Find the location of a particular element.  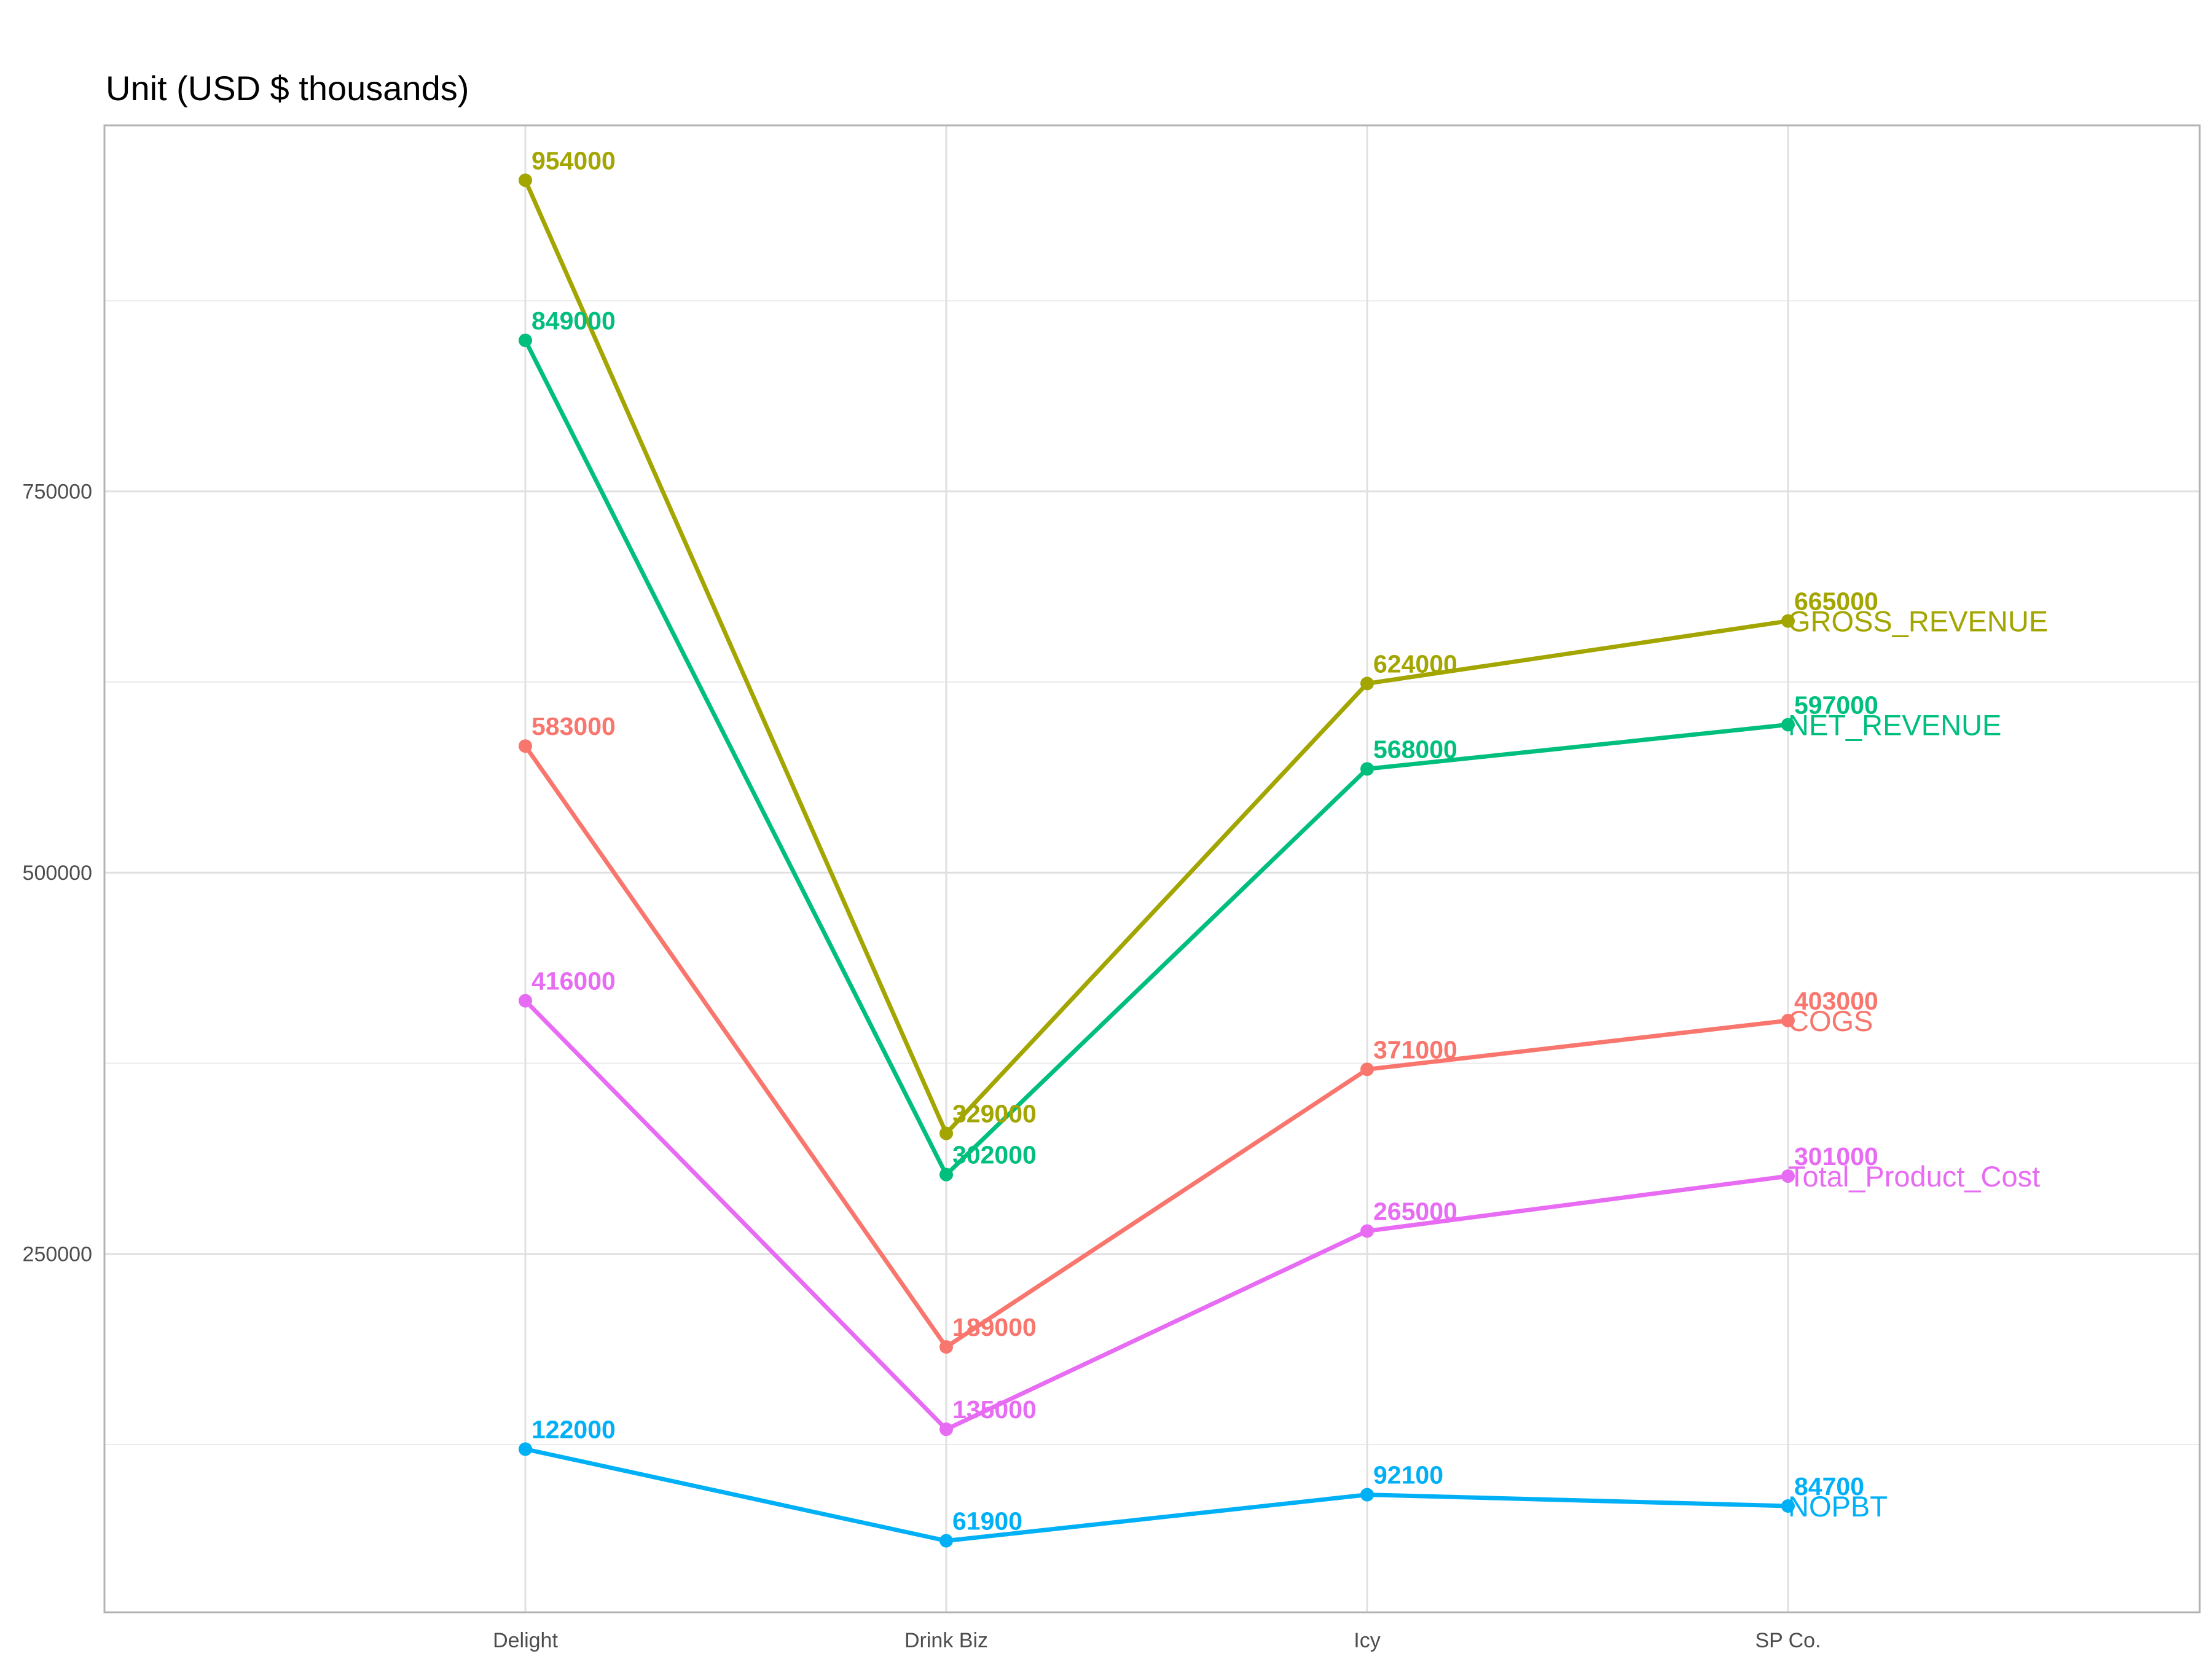

data-label-cogs-drink-biz: 189000 is located at coordinates (994, 1327).